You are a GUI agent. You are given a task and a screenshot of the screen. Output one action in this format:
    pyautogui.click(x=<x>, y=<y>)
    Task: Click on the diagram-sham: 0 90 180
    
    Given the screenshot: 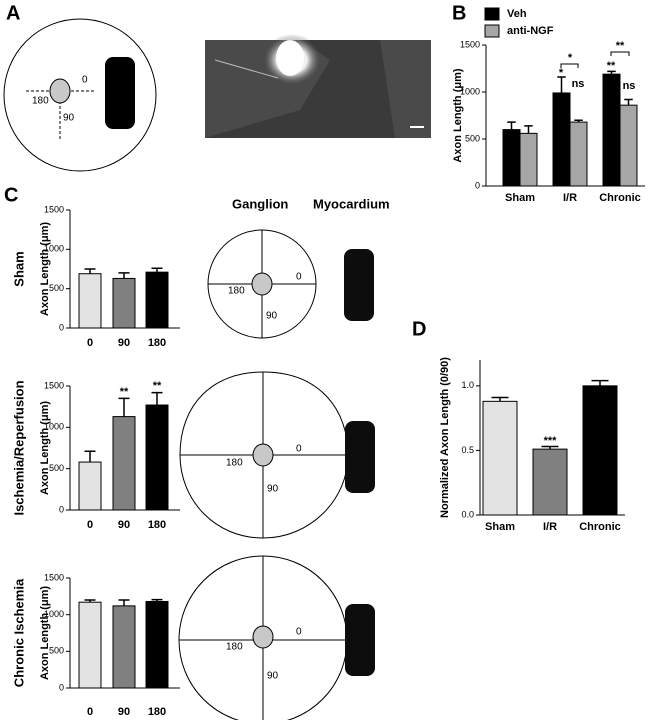 What is the action you would take?
    pyautogui.click(x=290, y=284)
    